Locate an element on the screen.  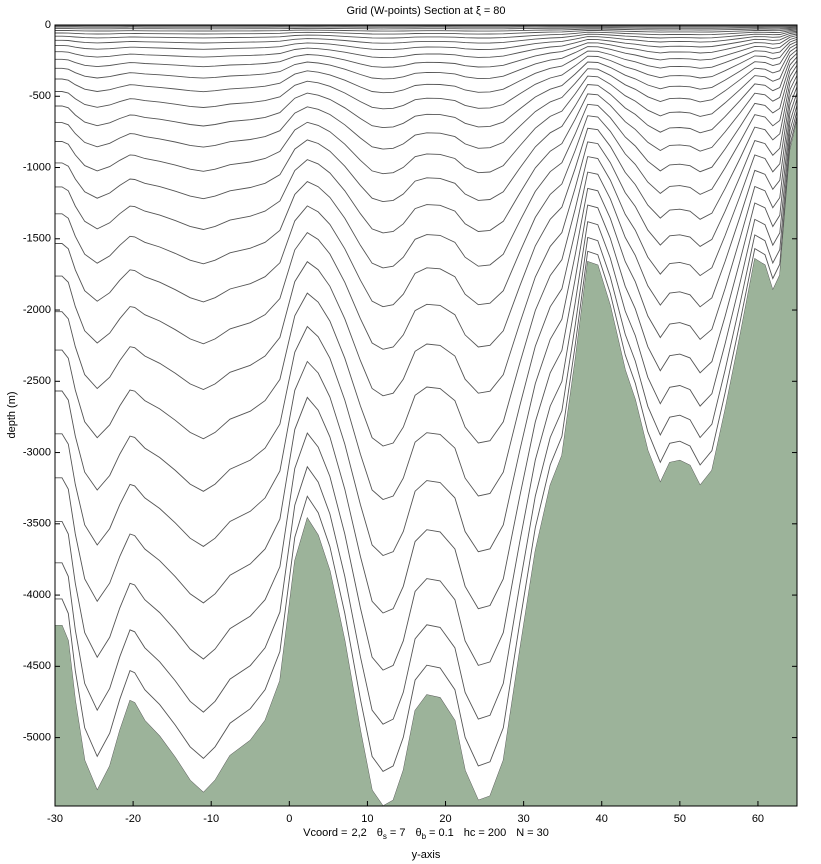
x-tick-label: 10 is located at coordinates (367, 819).